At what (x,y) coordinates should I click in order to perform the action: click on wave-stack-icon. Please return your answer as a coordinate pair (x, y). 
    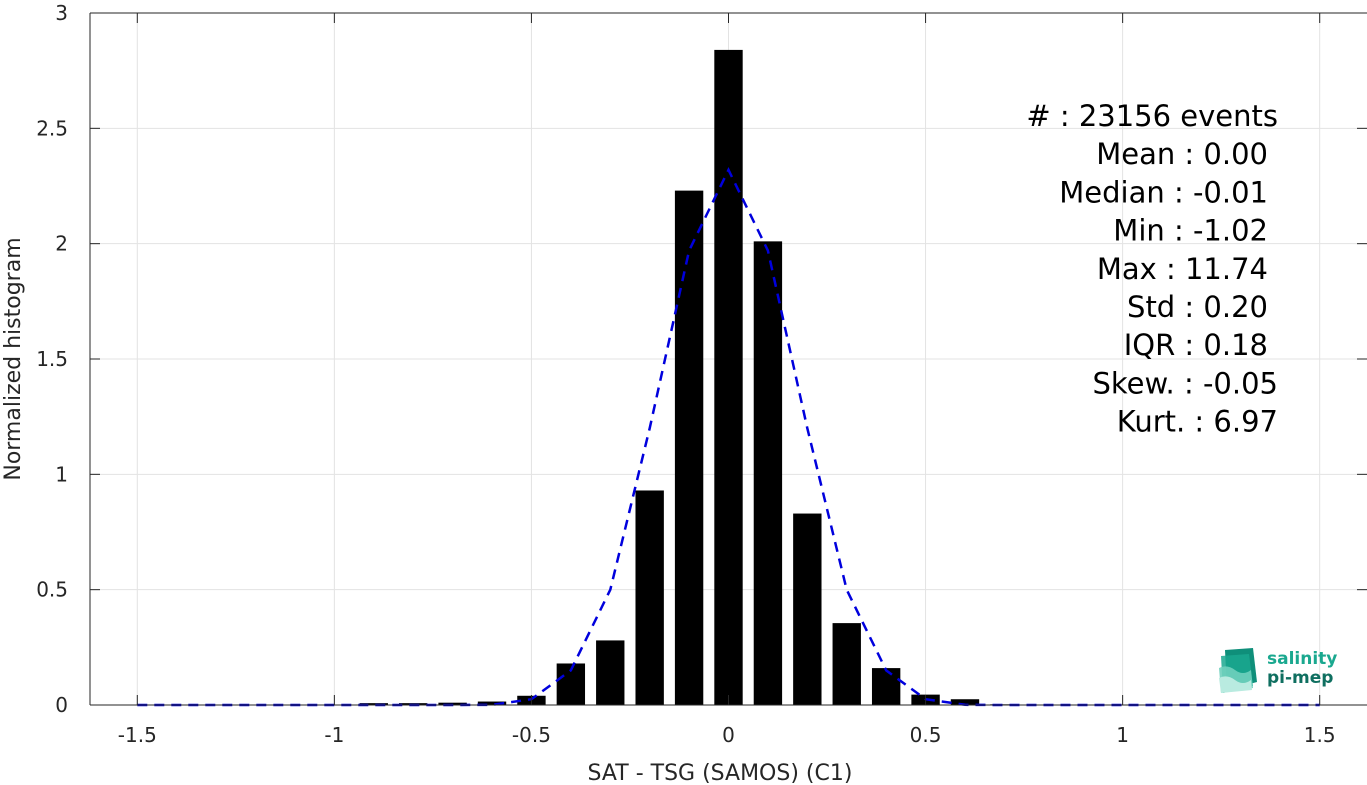
    Looking at the image, I should click on (1238, 670).